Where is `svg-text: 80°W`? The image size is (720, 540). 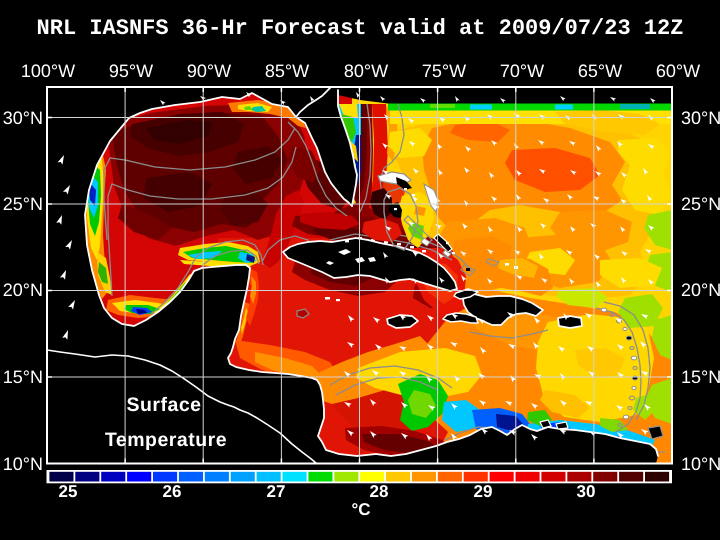 svg-text: 80°W is located at coordinates (366, 71).